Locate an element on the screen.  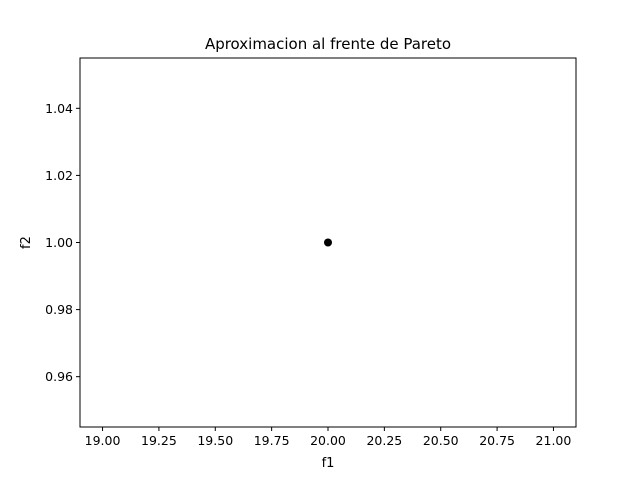
plot-area is located at coordinates (328, 242).